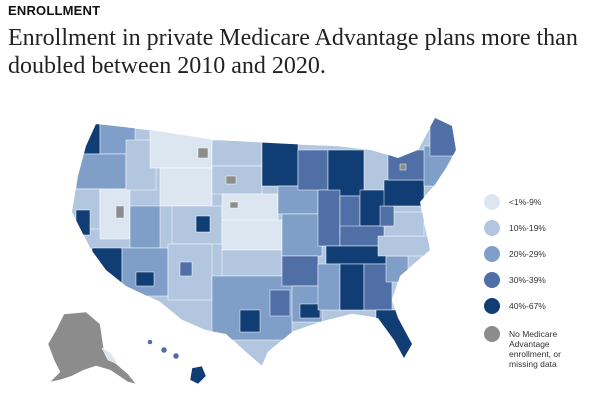  Describe the element at coordinates (403, 167) in the screenshot. I see `region-ny-nodata` at that location.